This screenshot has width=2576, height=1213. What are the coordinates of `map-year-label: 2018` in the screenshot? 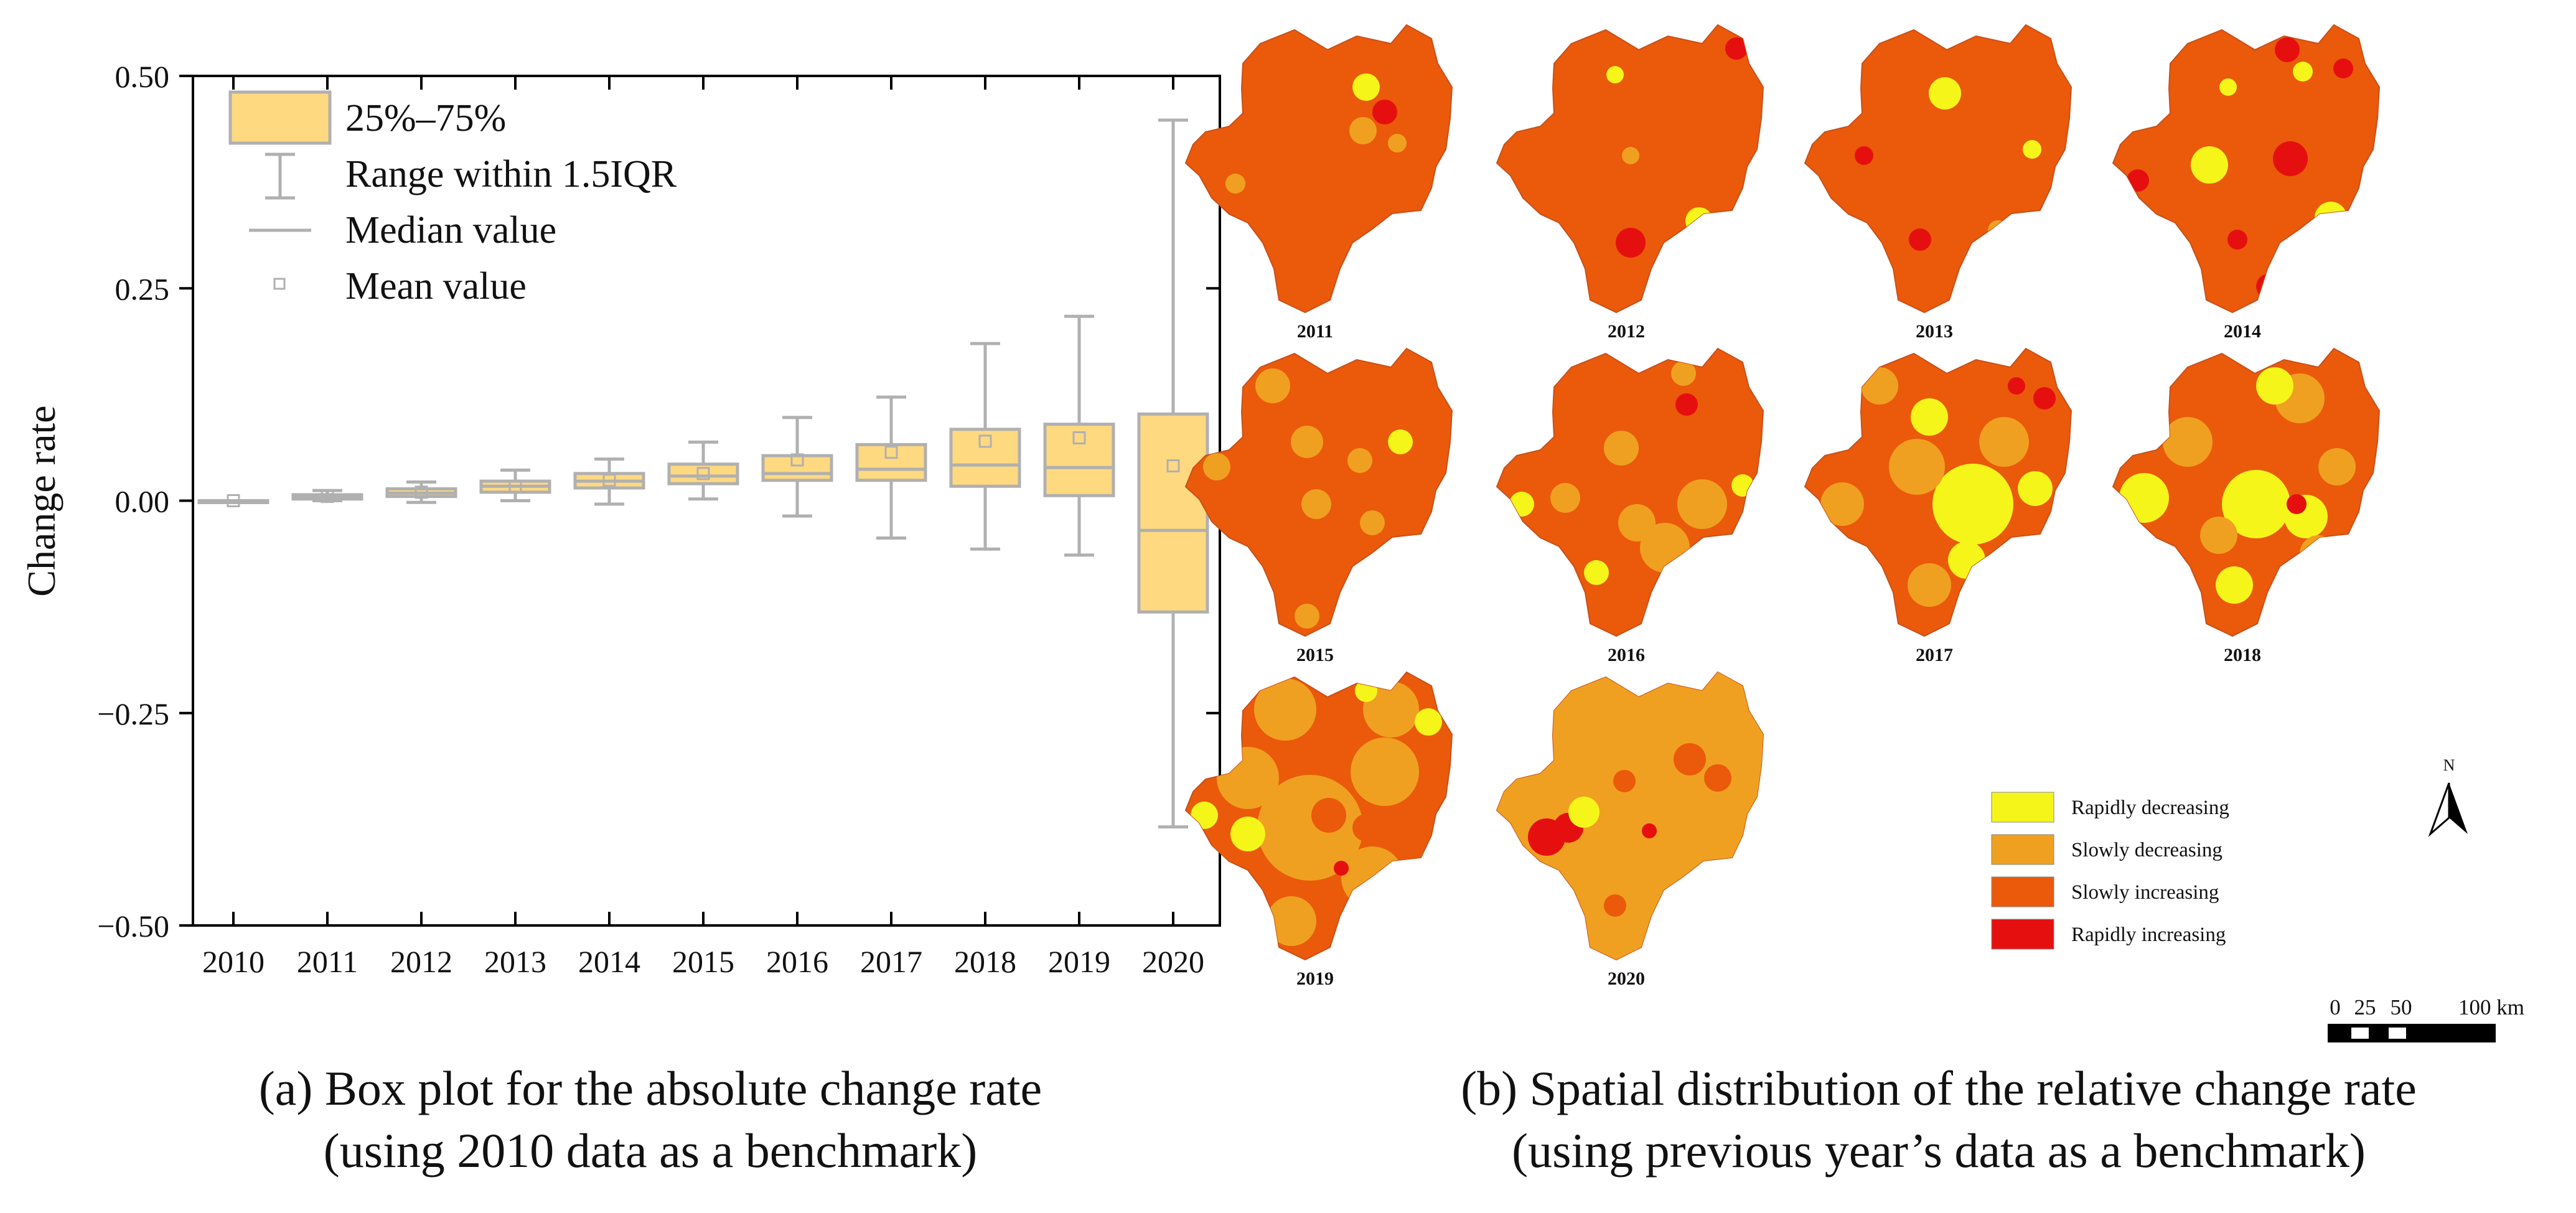 It's located at (2242, 655).